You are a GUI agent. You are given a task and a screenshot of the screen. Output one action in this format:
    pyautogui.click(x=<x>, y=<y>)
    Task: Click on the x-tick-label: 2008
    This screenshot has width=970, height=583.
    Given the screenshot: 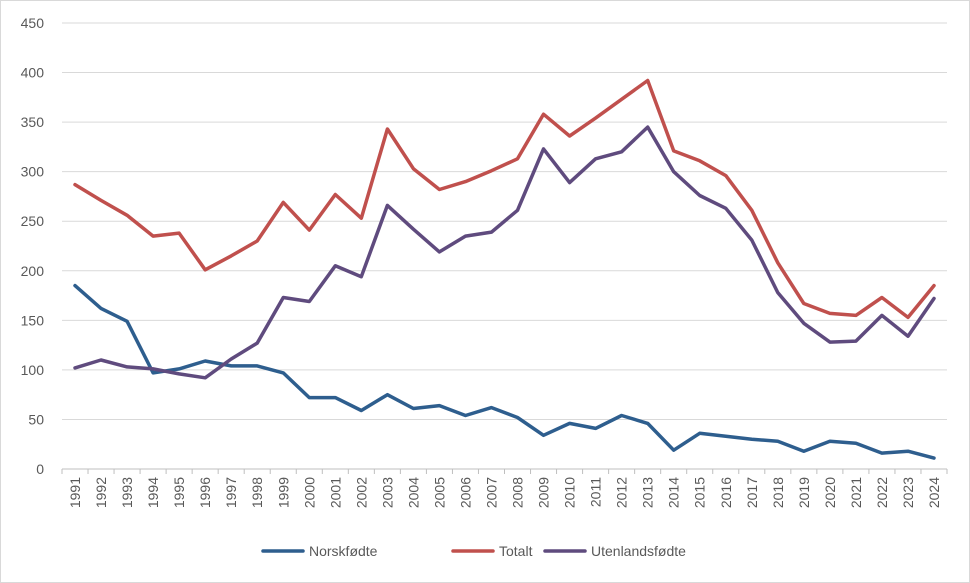 What is the action you would take?
    pyautogui.click(x=518, y=492)
    